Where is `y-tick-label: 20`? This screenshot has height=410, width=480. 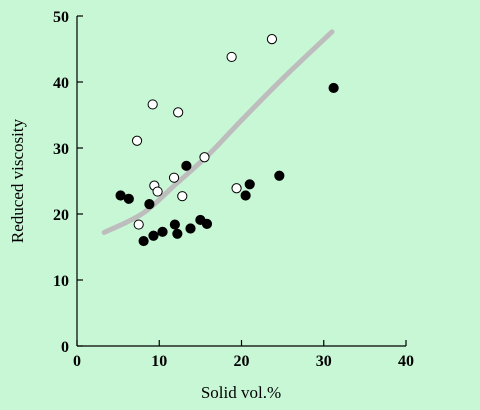 y-tick-label: 20 is located at coordinates (61, 215).